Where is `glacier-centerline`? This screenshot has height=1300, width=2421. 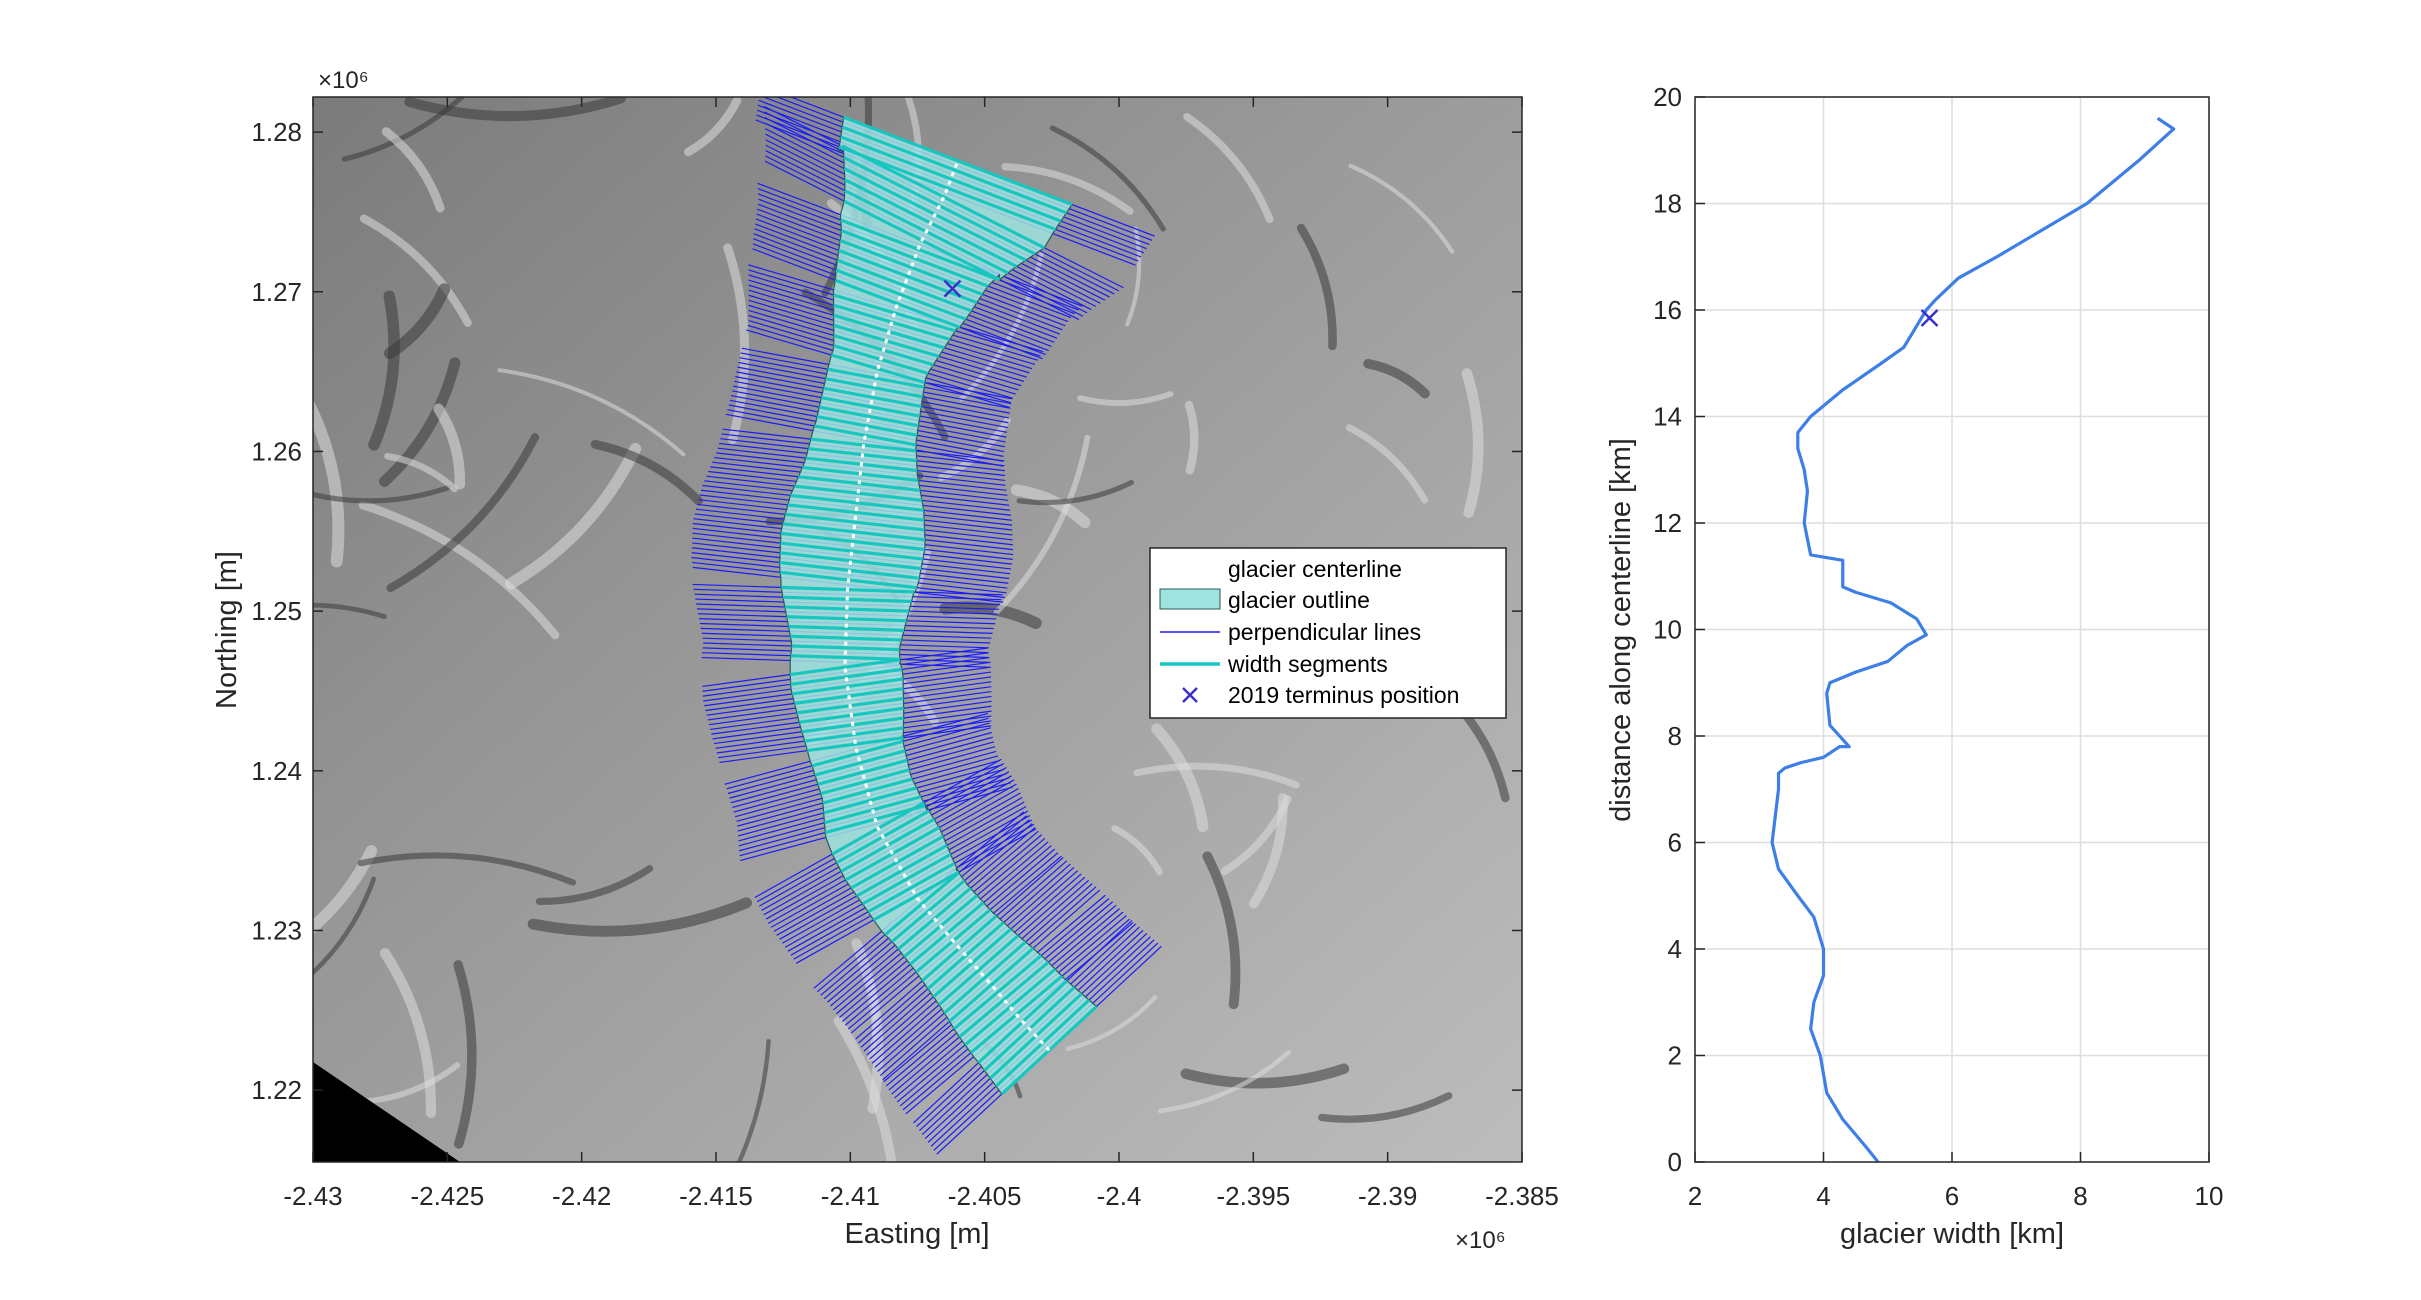
glacier-centerline is located at coordinates (947, 606).